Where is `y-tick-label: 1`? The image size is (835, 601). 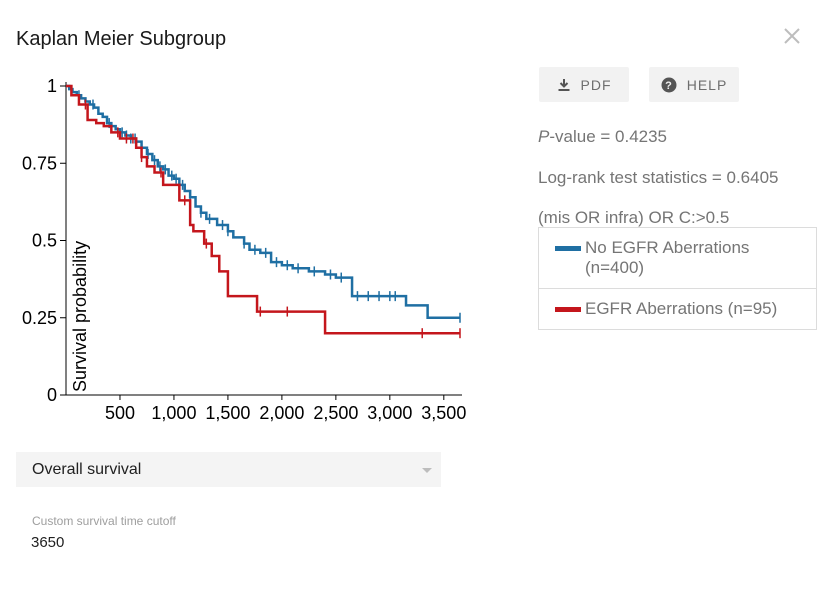
y-tick-label: 1 is located at coordinates (52, 86).